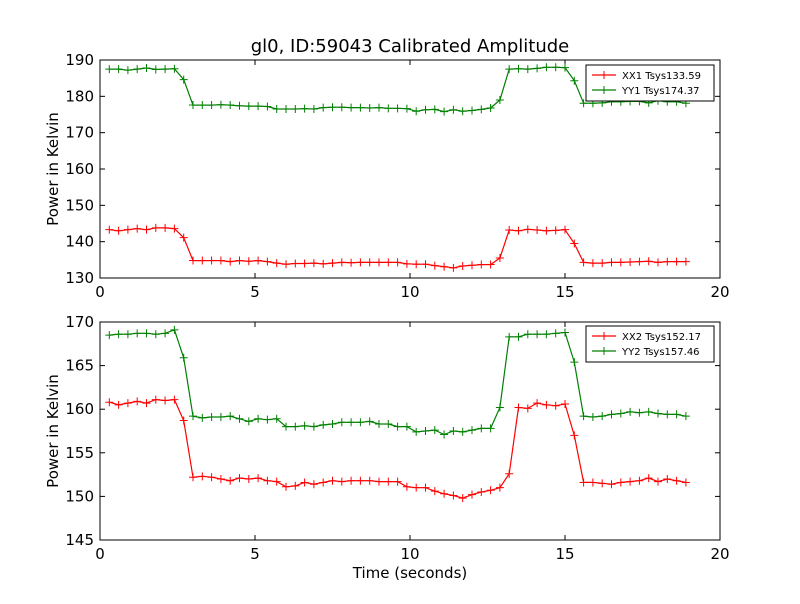 Image resolution: width=800 pixels, height=604 pixels. What do you see at coordinates (409, 554) in the screenshot?
I see `x-tick-label: 10` at bounding box center [409, 554].